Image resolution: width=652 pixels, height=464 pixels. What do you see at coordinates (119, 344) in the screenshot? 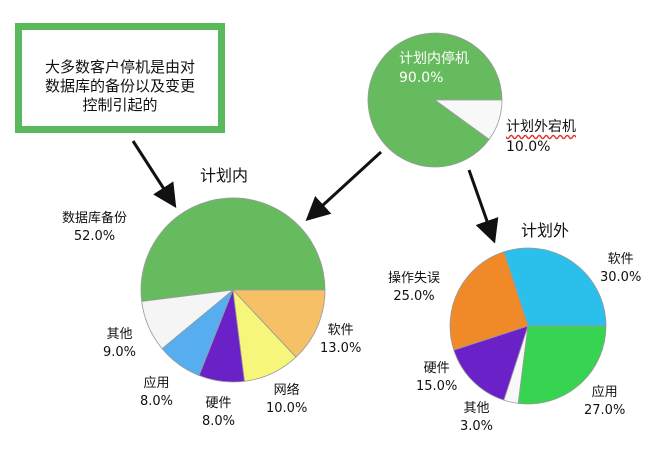
I see `slice-label-other: 其他 9.0%` at bounding box center [119, 344].